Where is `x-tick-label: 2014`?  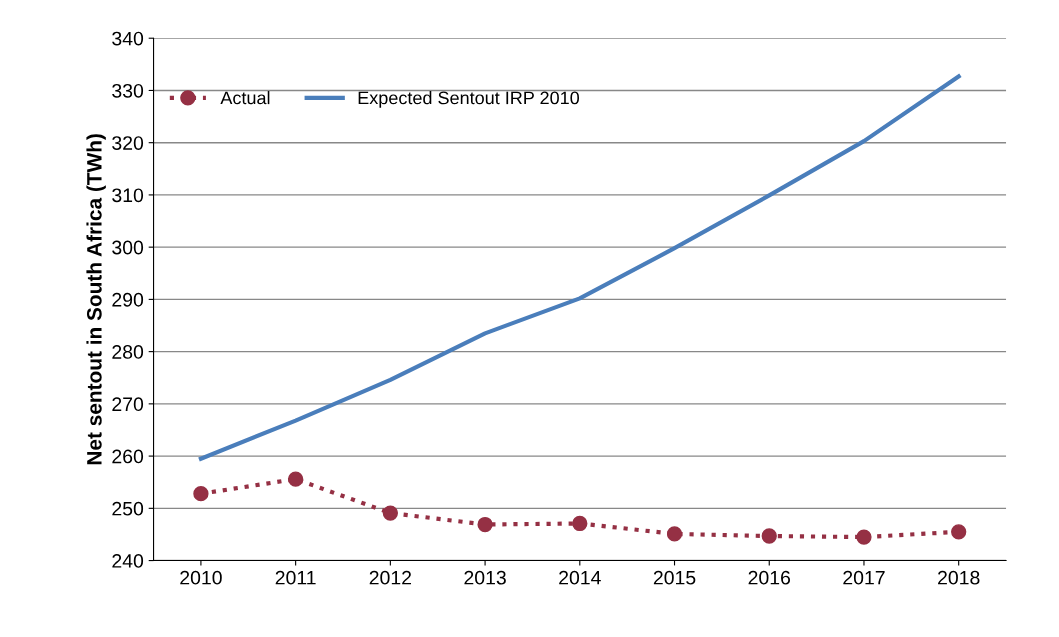
x-tick-label: 2014 is located at coordinates (580, 577).